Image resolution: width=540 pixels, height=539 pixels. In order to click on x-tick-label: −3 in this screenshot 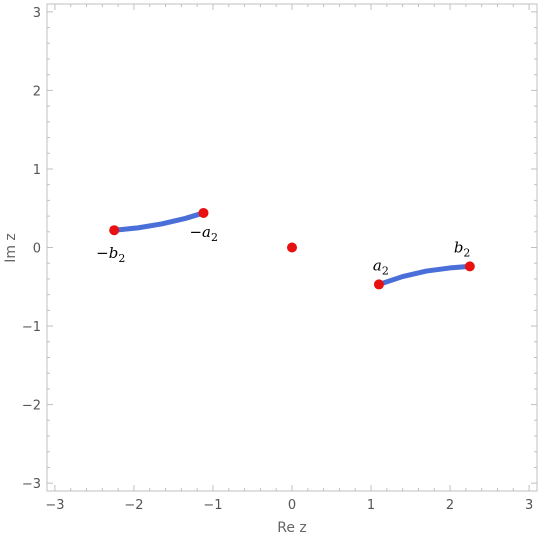, I will do `click(54, 505)`.